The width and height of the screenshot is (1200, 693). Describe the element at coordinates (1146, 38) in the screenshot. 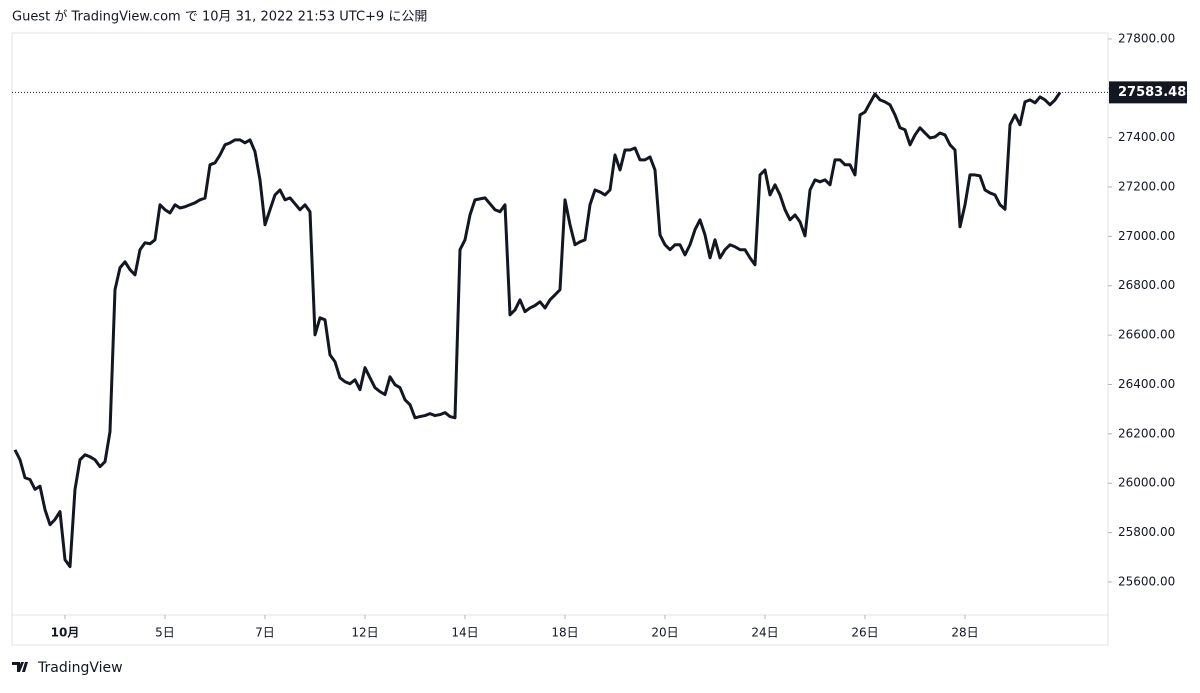

I see `y-tick-label: 27800.00` at that location.